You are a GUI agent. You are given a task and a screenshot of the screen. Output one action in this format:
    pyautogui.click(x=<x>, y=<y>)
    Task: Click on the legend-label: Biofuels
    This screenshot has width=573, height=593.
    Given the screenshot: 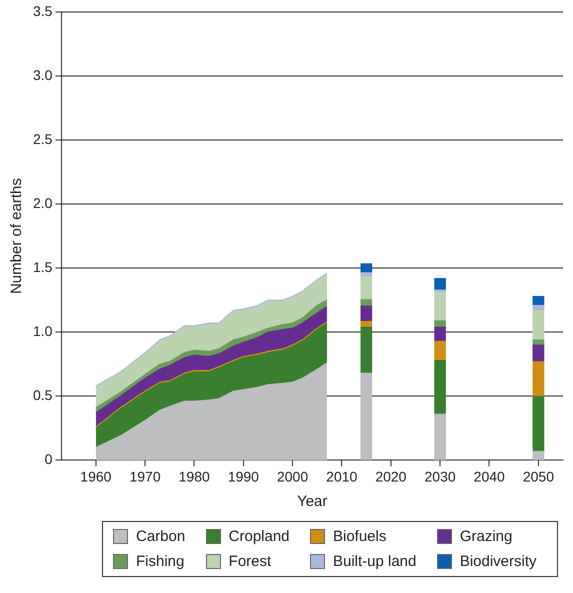 What is the action you would take?
    pyautogui.click(x=359, y=536)
    